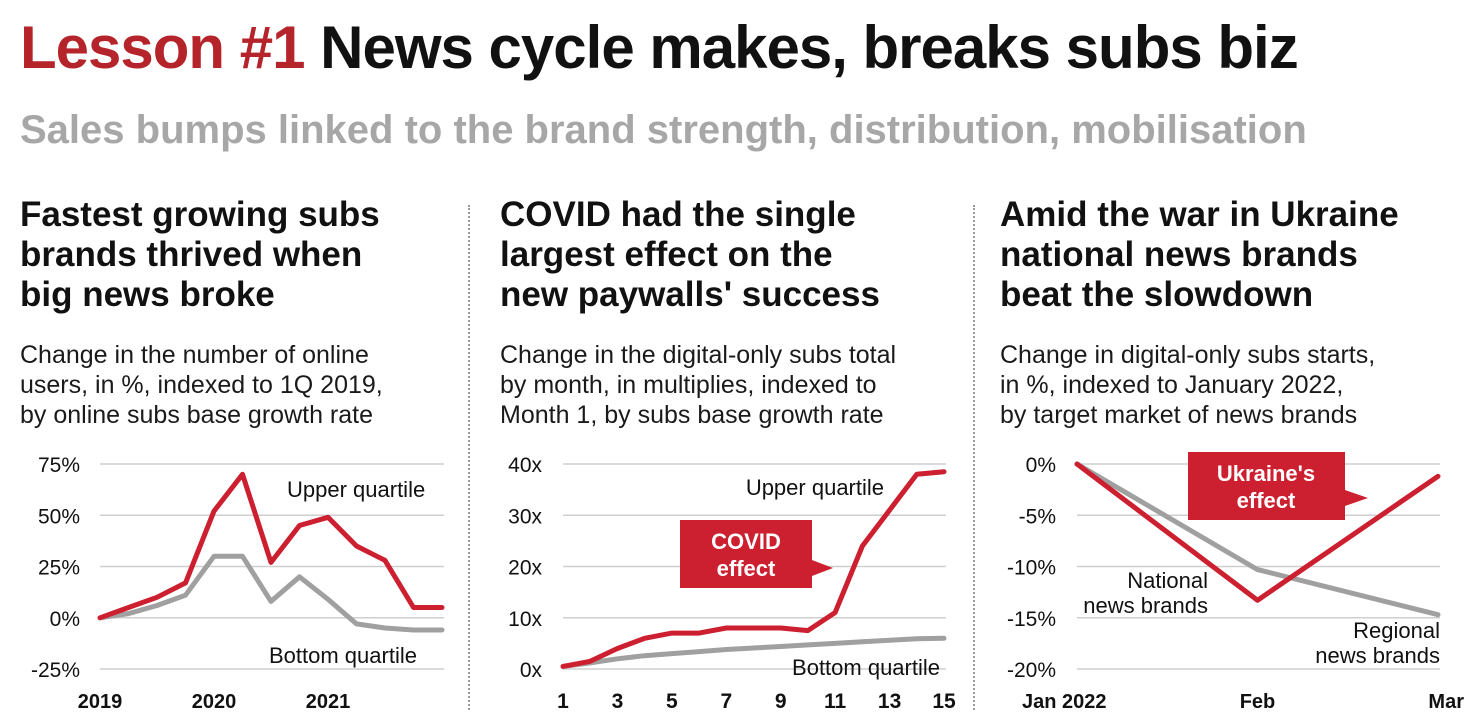  What do you see at coordinates (746, 541) in the screenshot?
I see `covid-callout-label: COVID` at bounding box center [746, 541].